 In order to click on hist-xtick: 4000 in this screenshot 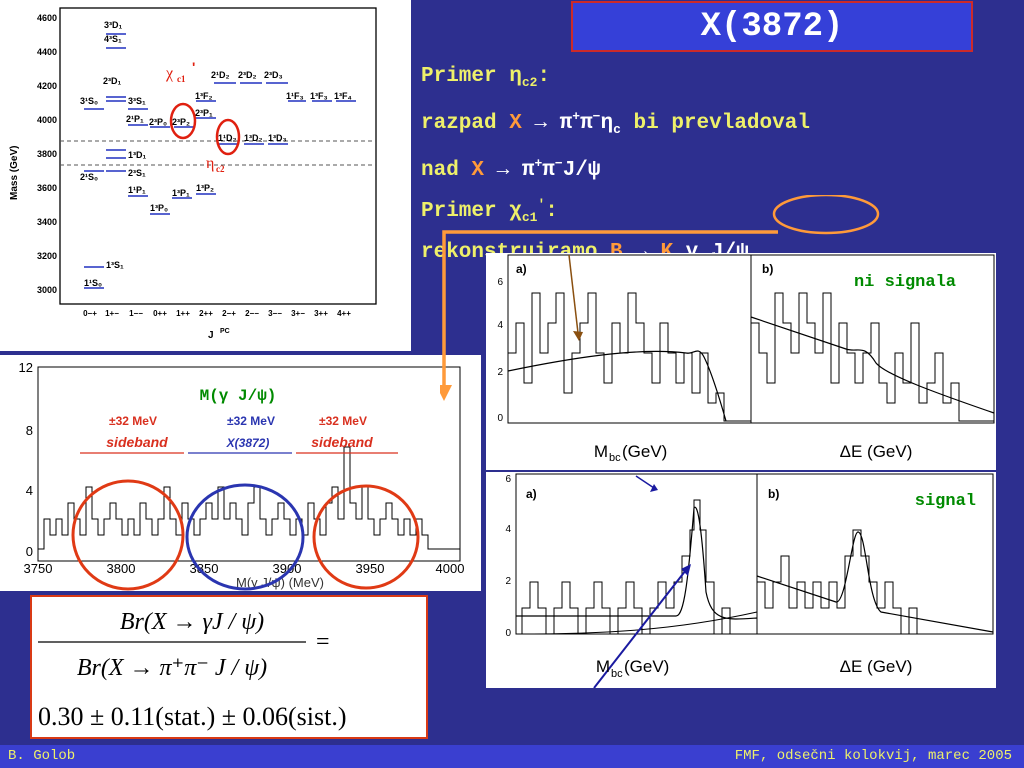, I will do `click(450, 568)`.